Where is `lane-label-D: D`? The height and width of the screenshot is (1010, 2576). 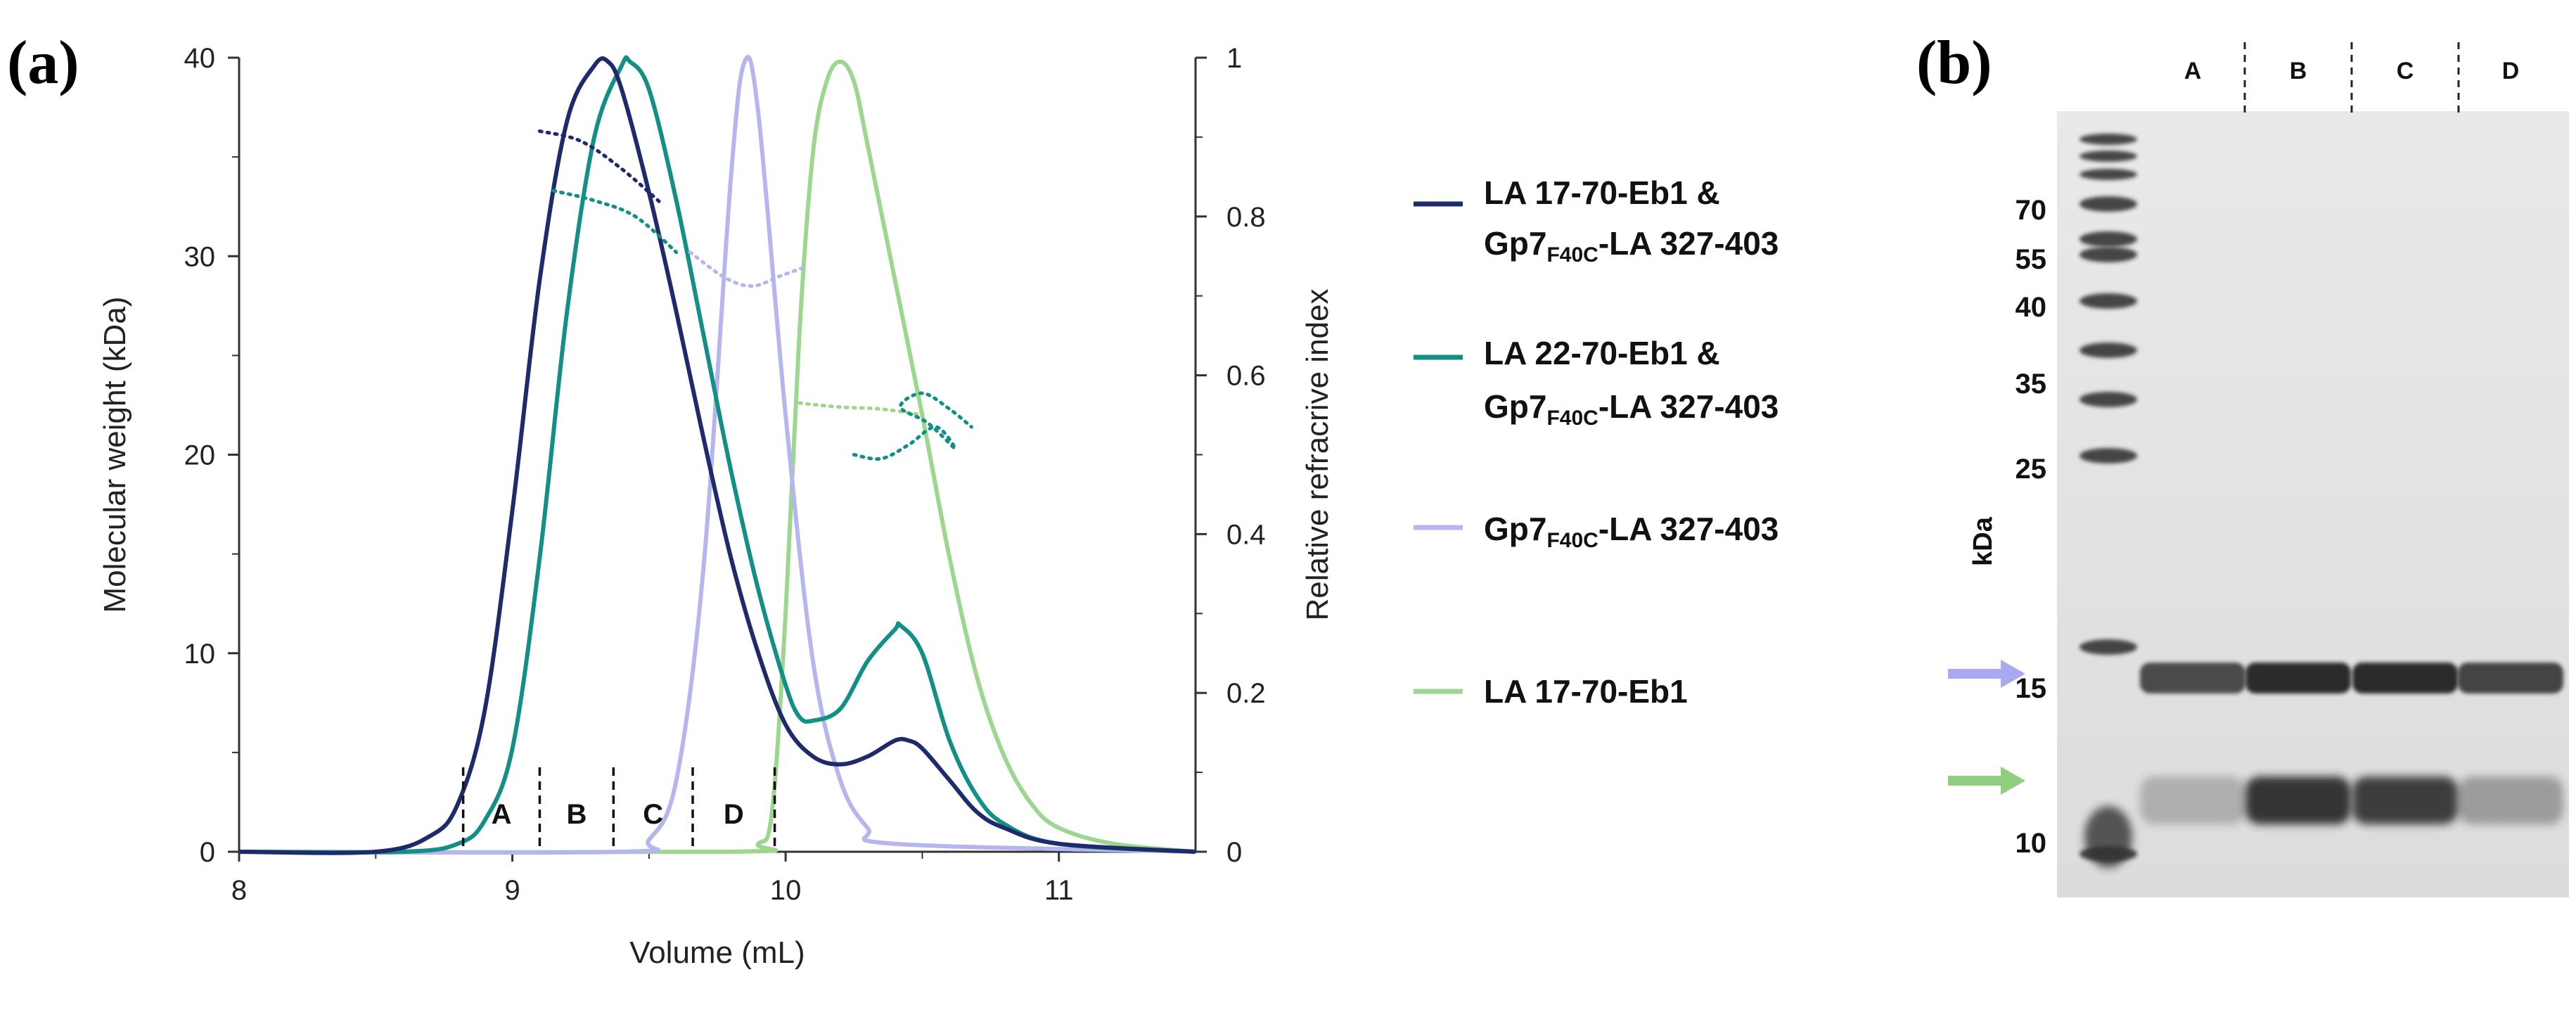
lane-label-D: D is located at coordinates (2511, 71).